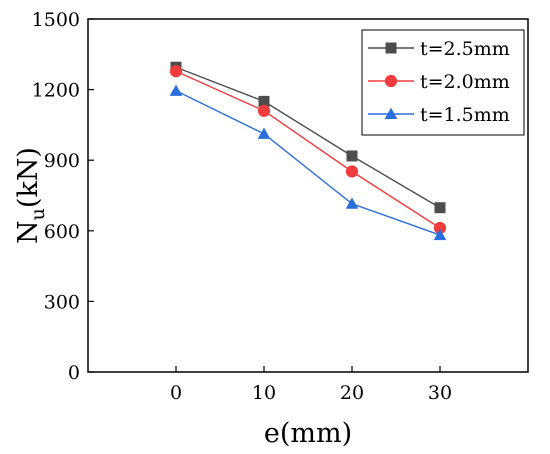 This screenshot has width=550, height=454. What do you see at coordinates (62, 232) in the screenshot?
I see `y-tick-label: 600` at bounding box center [62, 232].